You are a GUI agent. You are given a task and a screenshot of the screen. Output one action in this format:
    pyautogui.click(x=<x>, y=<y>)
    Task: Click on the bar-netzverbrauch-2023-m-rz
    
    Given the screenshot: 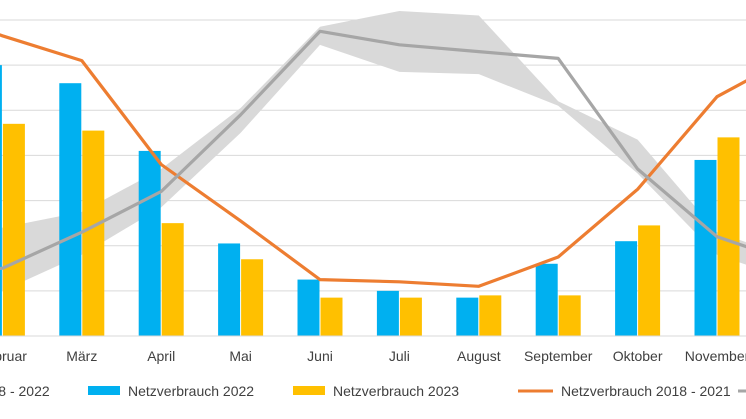 What is the action you would take?
    pyautogui.click(x=93, y=233)
    